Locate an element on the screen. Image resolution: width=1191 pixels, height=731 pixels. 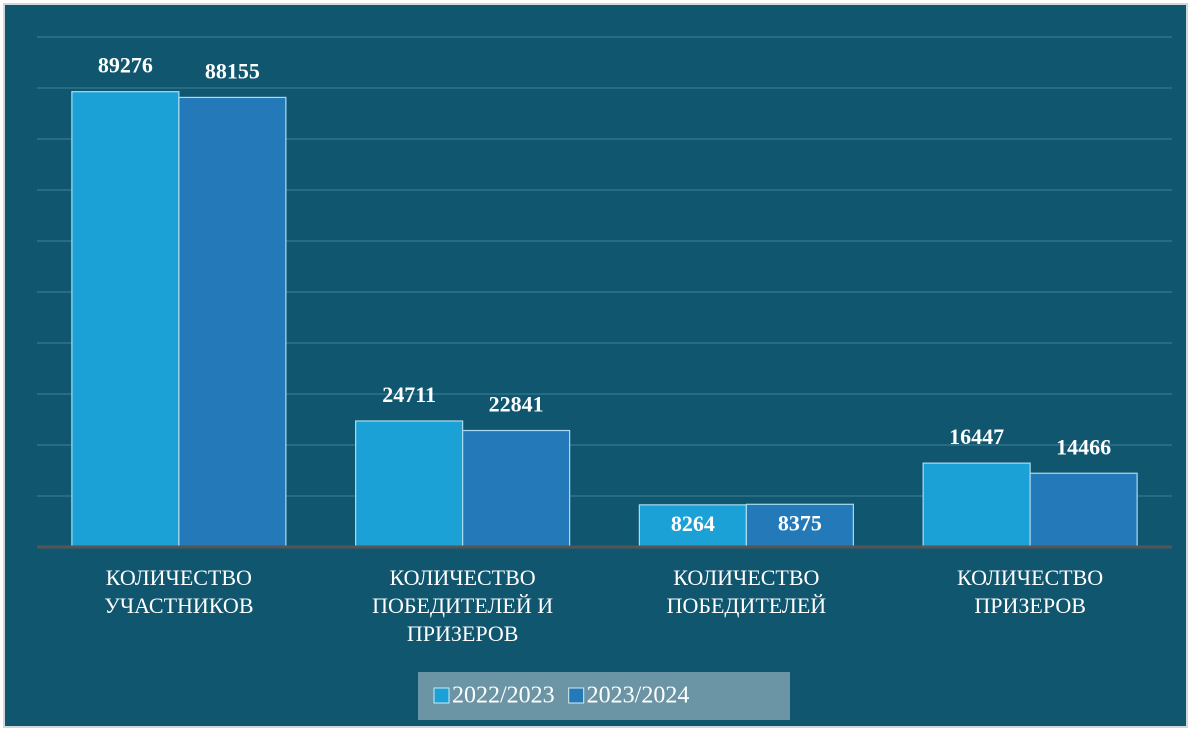
data-label: 24711 is located at coordinates (409, 394).